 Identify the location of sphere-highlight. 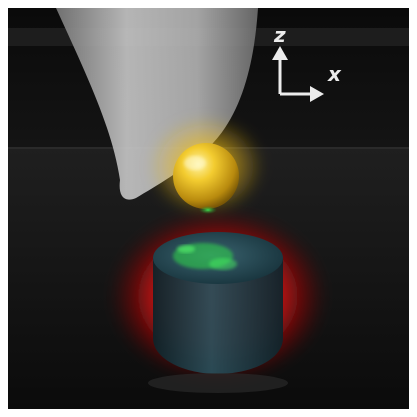
(195, 163).